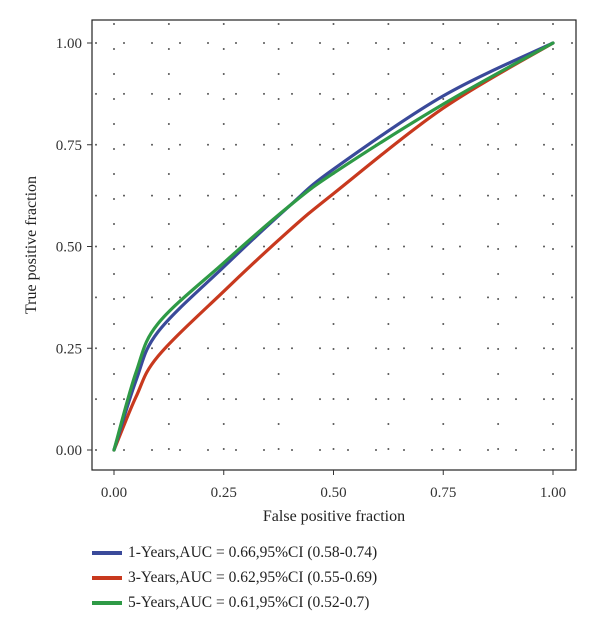  Describe the element at coordinates (253, 577) in the screenshot. I see `legend-label: 3-Years,AUC = 0.62,95%CI (0.55-0.69)` at that location.